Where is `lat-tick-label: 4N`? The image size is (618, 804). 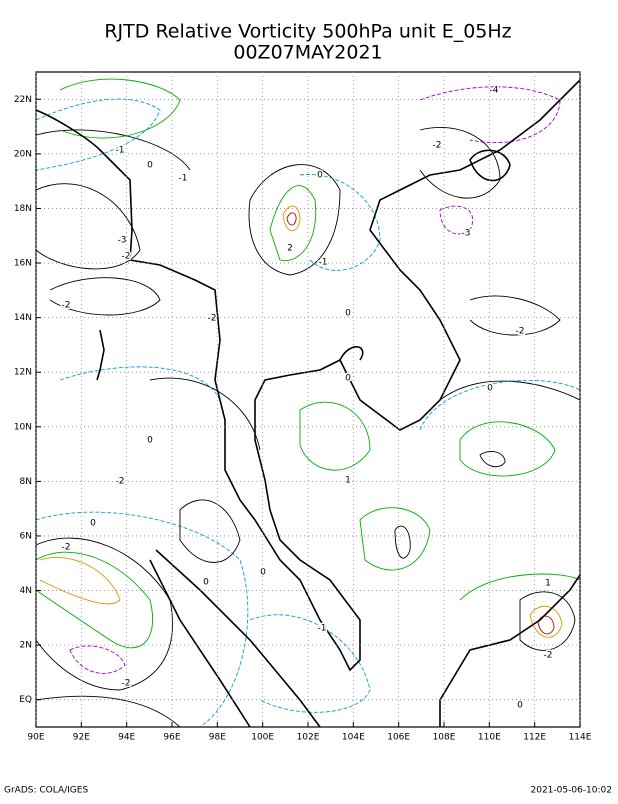 lat-tick-label: 4N is located at coordinates (26, 591).